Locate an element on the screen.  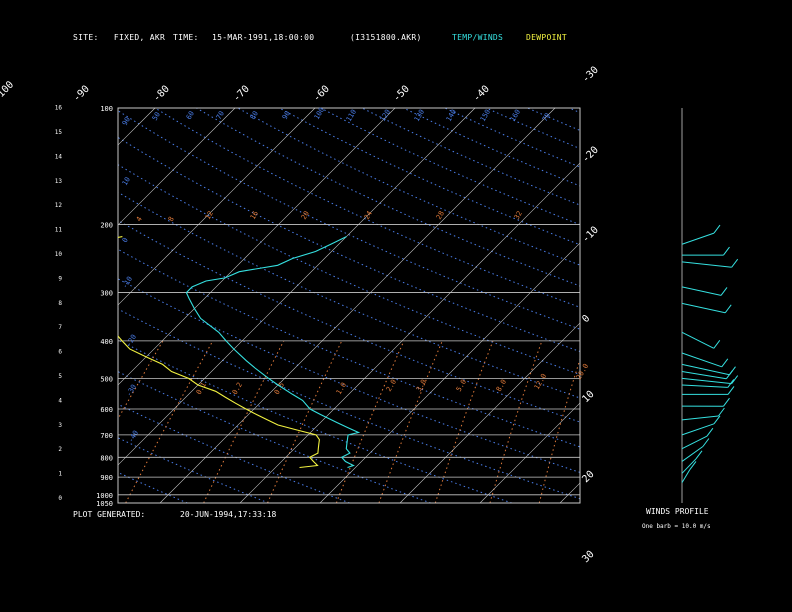
height-tick-label: 0 is located at coordinates (60, 498).